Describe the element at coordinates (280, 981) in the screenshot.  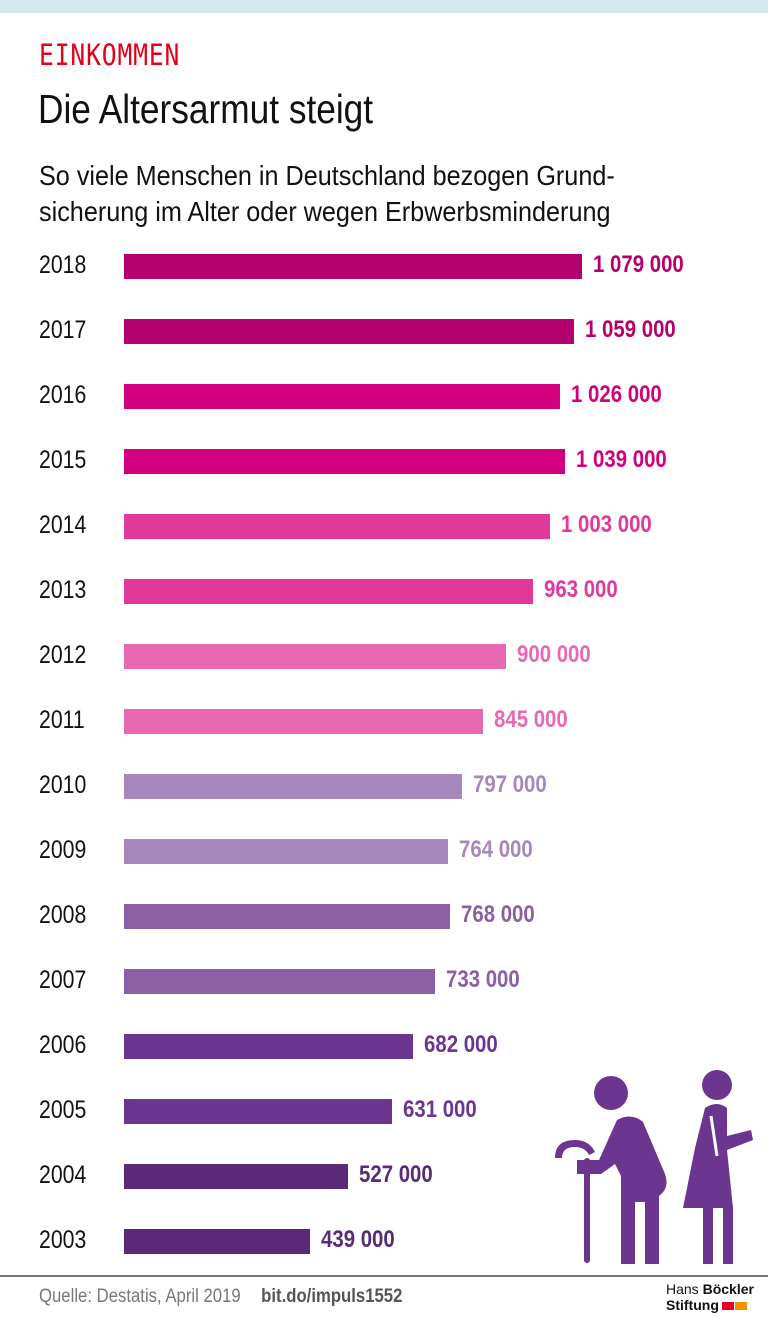
I see `bar-2007` at that location.